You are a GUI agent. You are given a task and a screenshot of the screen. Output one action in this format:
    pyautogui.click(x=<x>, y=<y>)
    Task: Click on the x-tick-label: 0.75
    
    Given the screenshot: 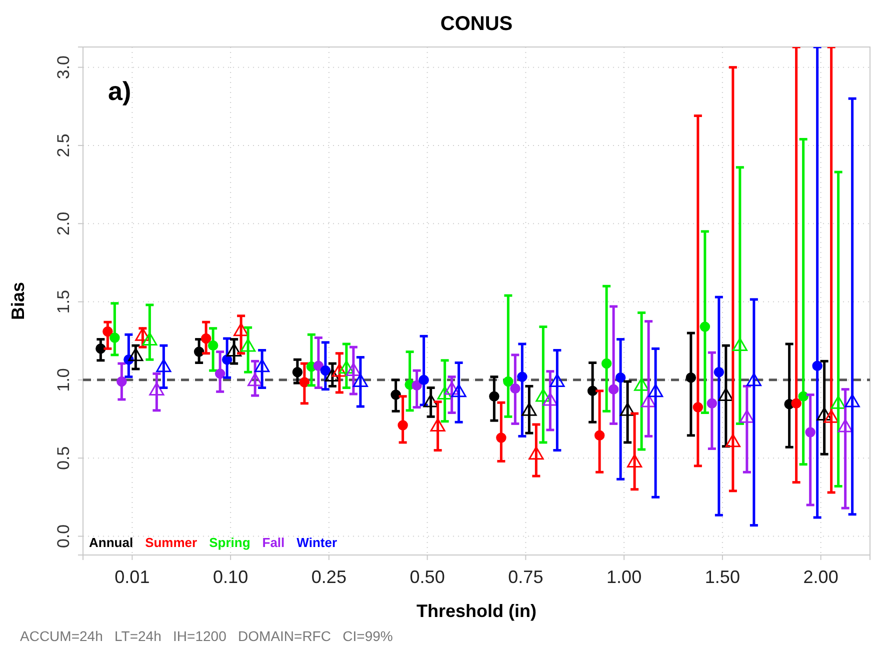 What is the action you would take?
    pyautogui.click(x=526, y=576)
    